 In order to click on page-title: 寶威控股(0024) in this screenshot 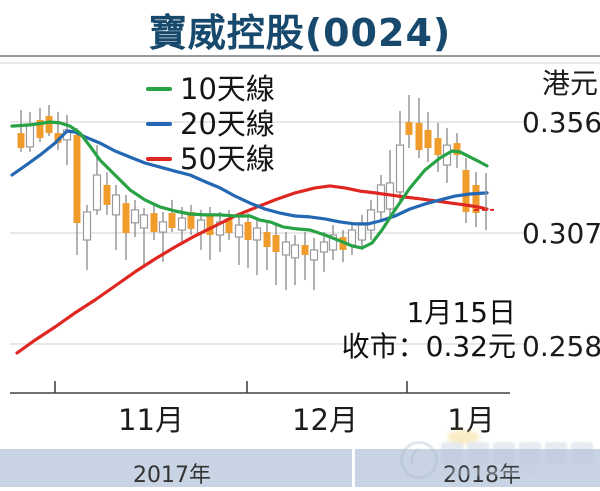, I will do `click(300, 33)`.